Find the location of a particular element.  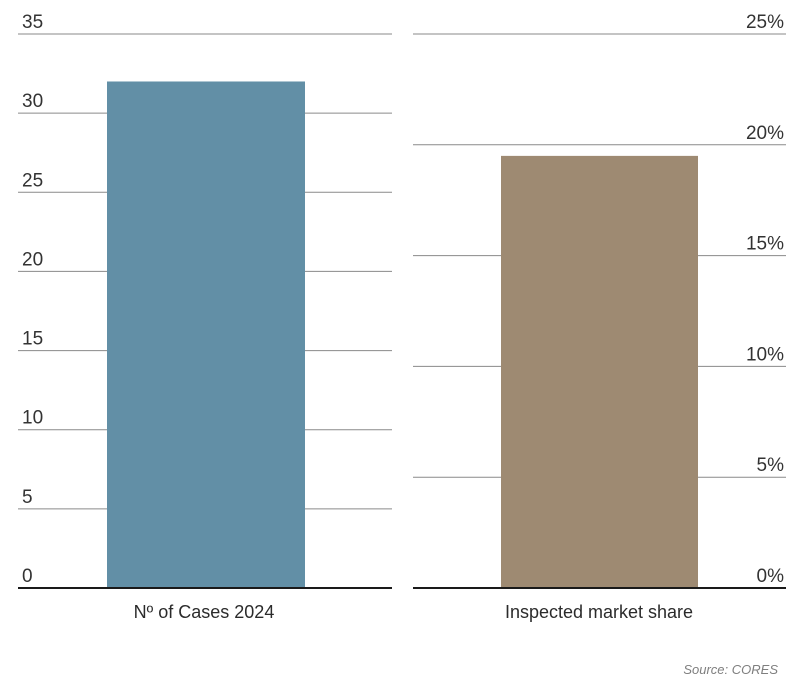

category-label: Inspected market share is located at coordinates (599, 612).